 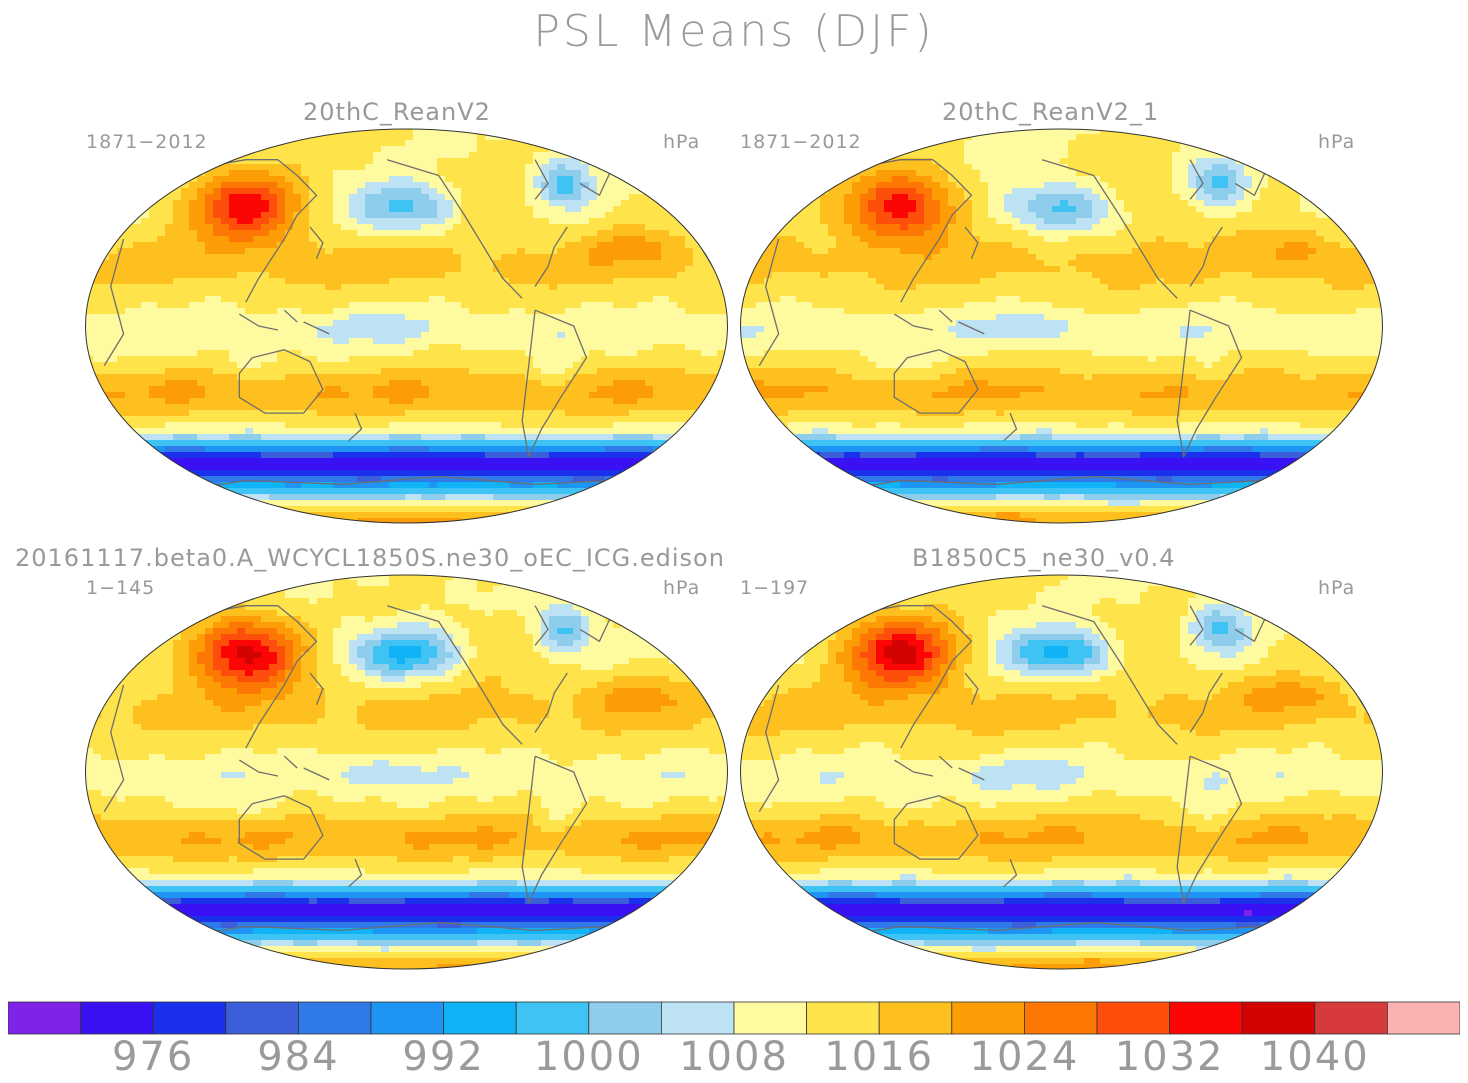 I want to click on colorbar-tick-label: 984, so click(x=298, y=1057).